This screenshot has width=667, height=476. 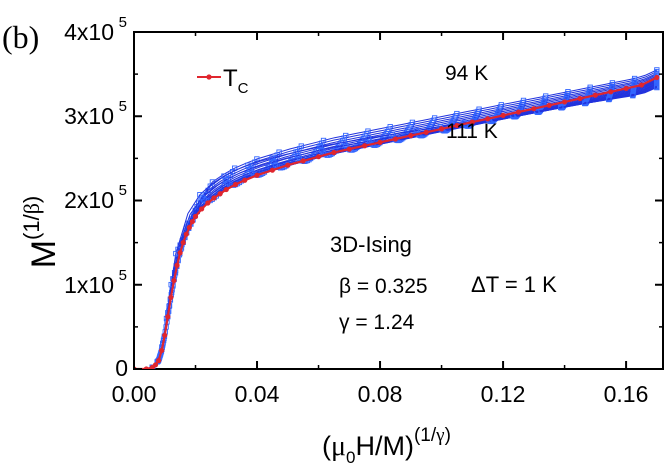 What do you see at coordinates (89, 116) in the screenshot?
I see `y-tick-label: 3x10` at bounding box center [89, 116].